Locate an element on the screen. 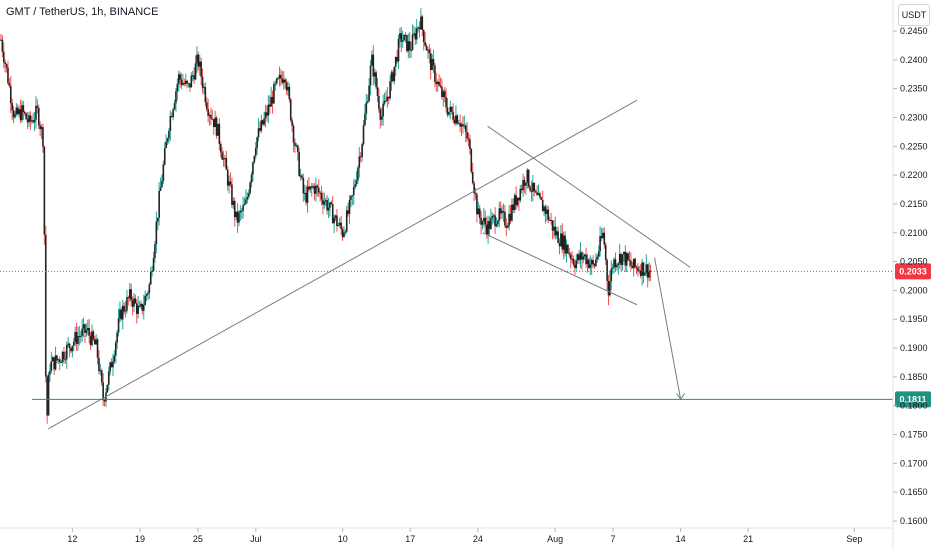 The width and height of the screenshot is (932, 555). x-tick-label: 10 is located at coordinates (343, 539).